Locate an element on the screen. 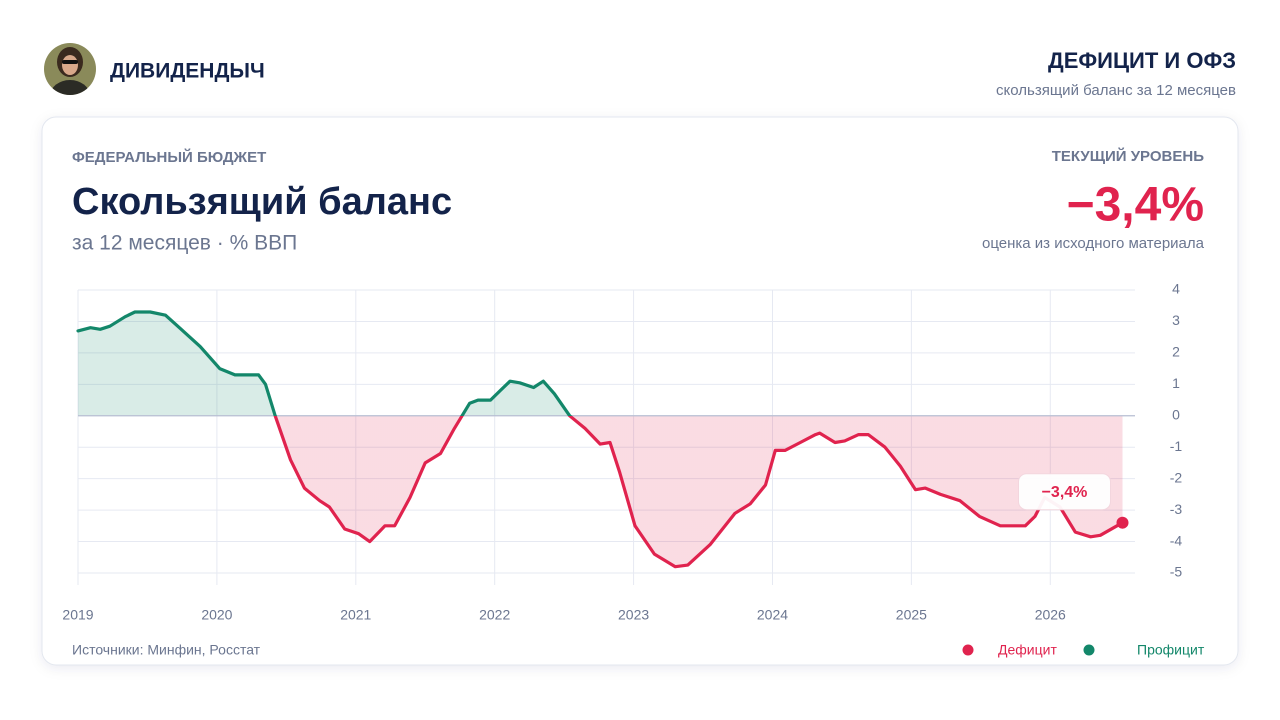 The image size is (1280, 720). y-tick-label: -1 is located at coordinates (1176, 446).